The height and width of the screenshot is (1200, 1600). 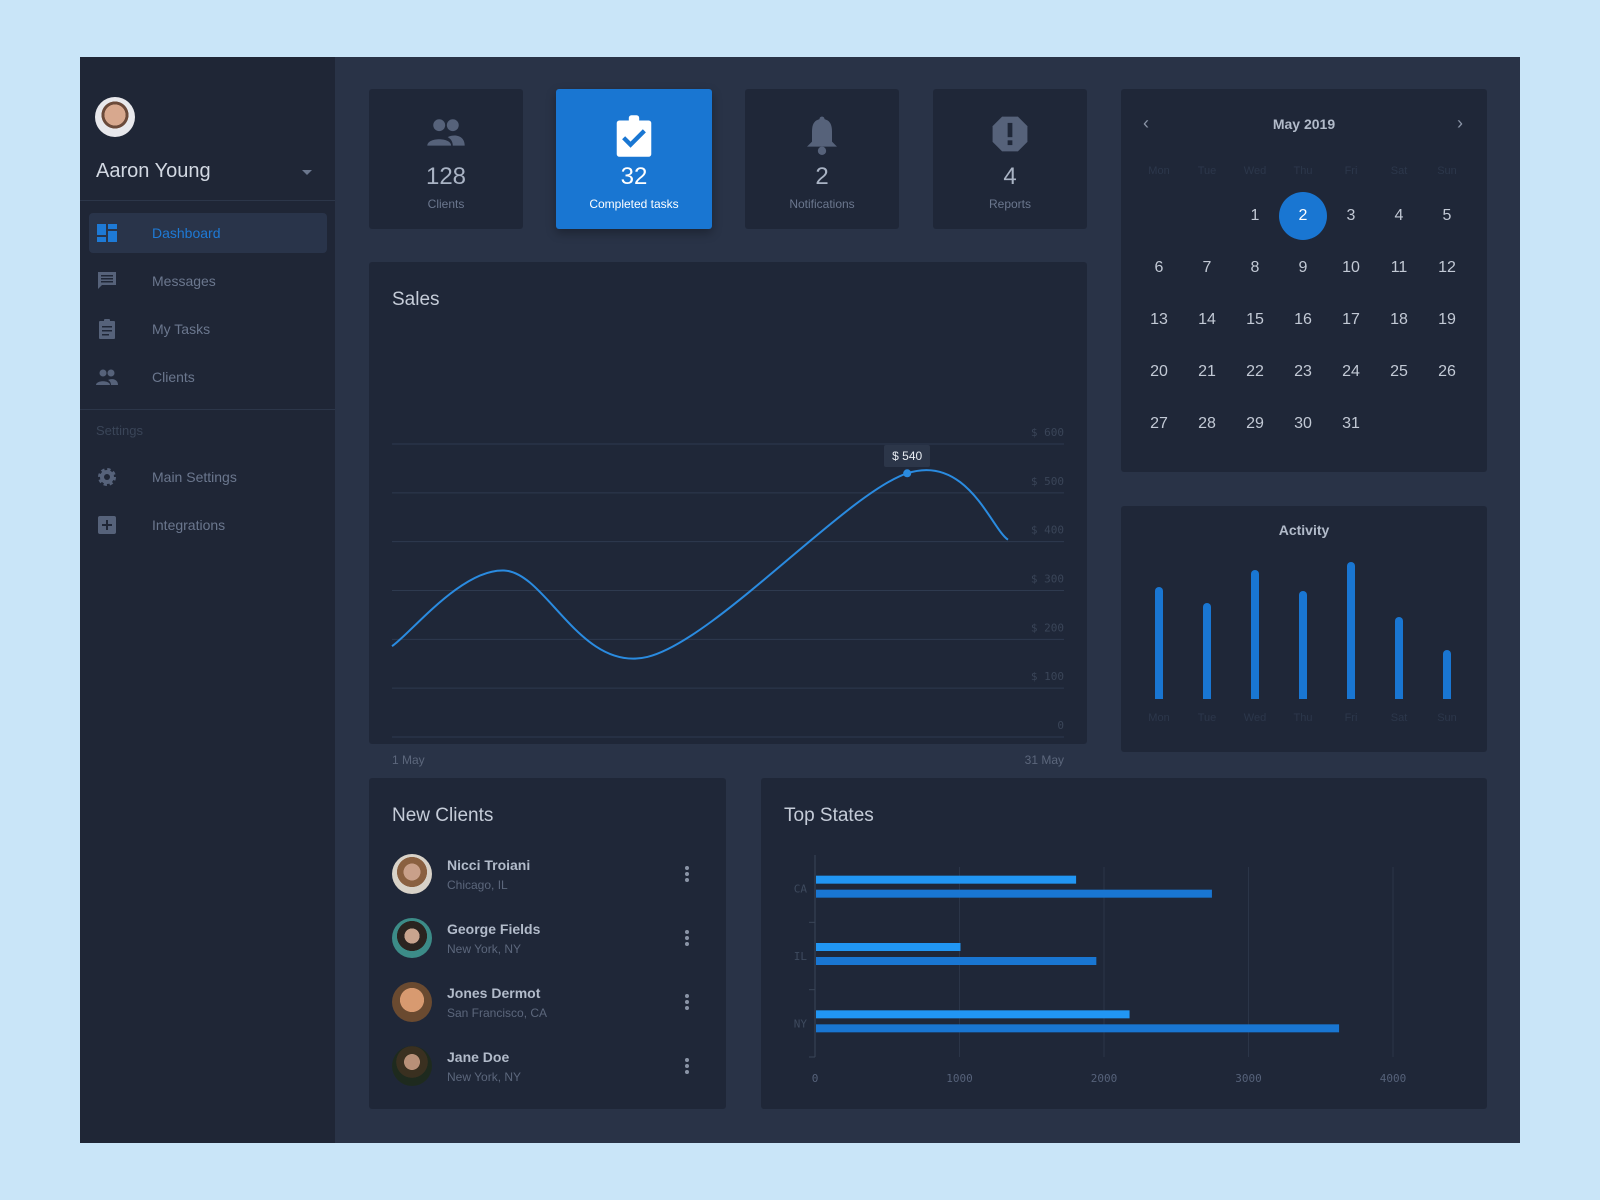 What do you see at coordinates (1447, 171) in the screenshot?
I see `weekday-label: Sun` at bounding box center [1447, 171].